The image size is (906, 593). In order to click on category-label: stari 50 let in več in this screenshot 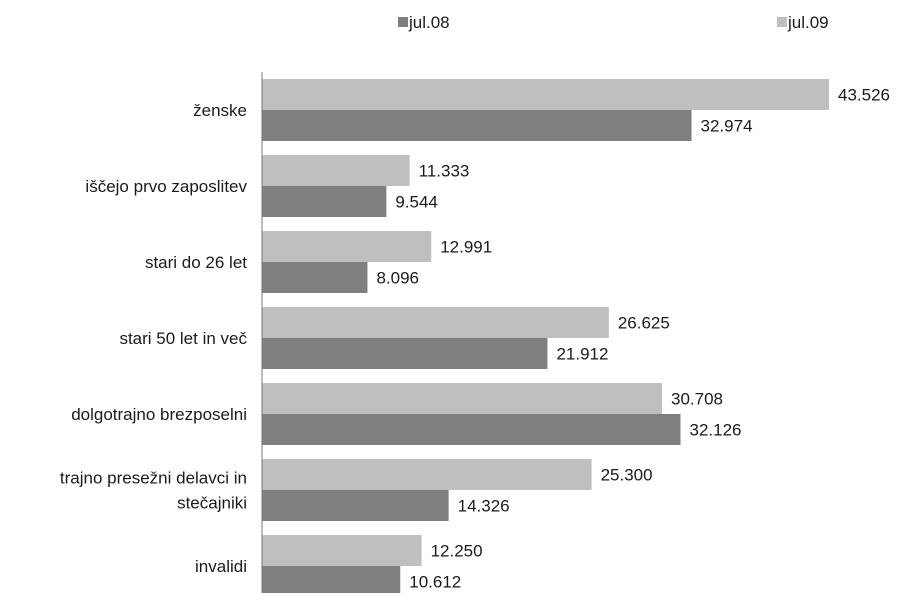, I will do `click(183, 338)`.